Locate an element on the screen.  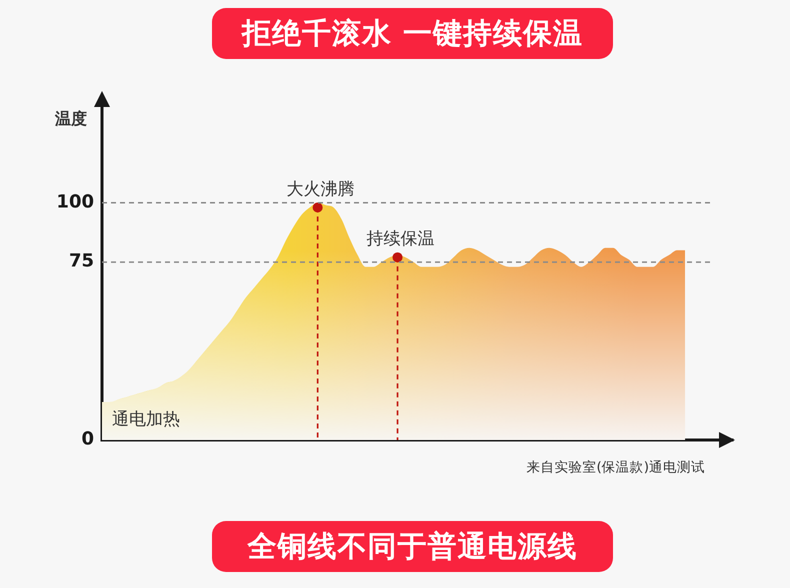
text: 全铜线不同于普通电源线 is located at coordinates (412, 546).